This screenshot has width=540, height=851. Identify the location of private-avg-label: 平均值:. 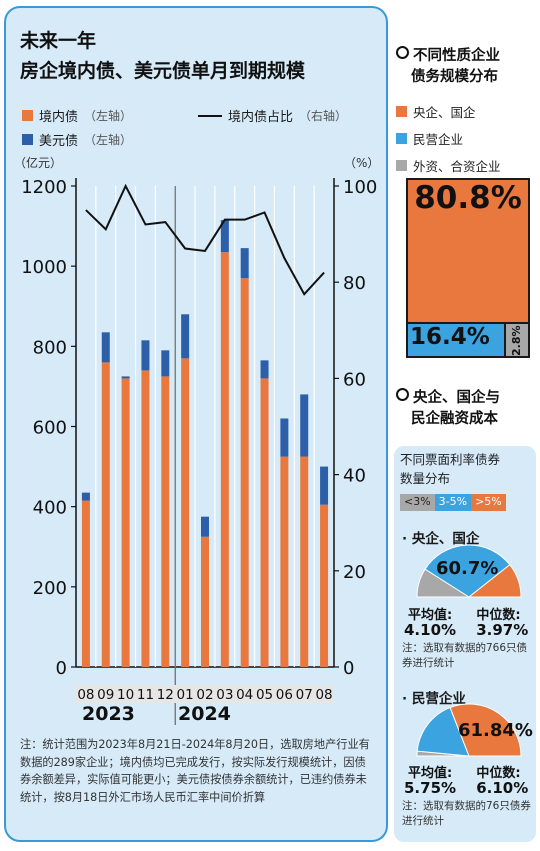
(430, 773).